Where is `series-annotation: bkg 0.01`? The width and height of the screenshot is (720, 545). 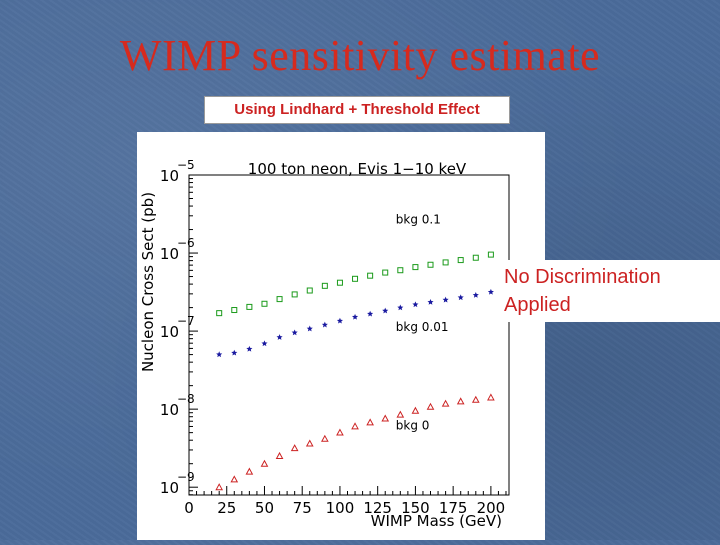
series-annotation: bkg 0.01 is located at coordinates (422, 327).